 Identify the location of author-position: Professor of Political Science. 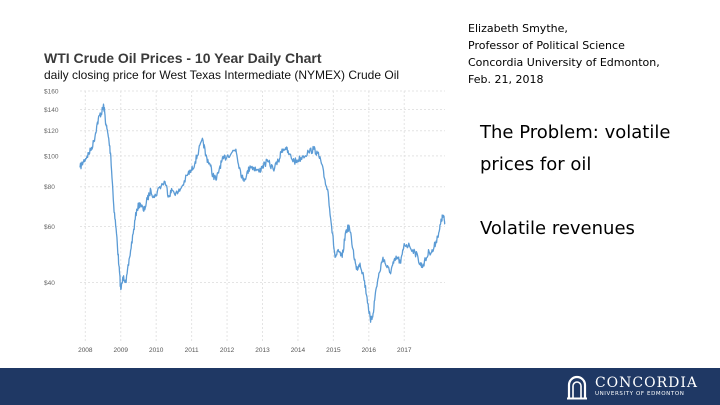
(546, 45).